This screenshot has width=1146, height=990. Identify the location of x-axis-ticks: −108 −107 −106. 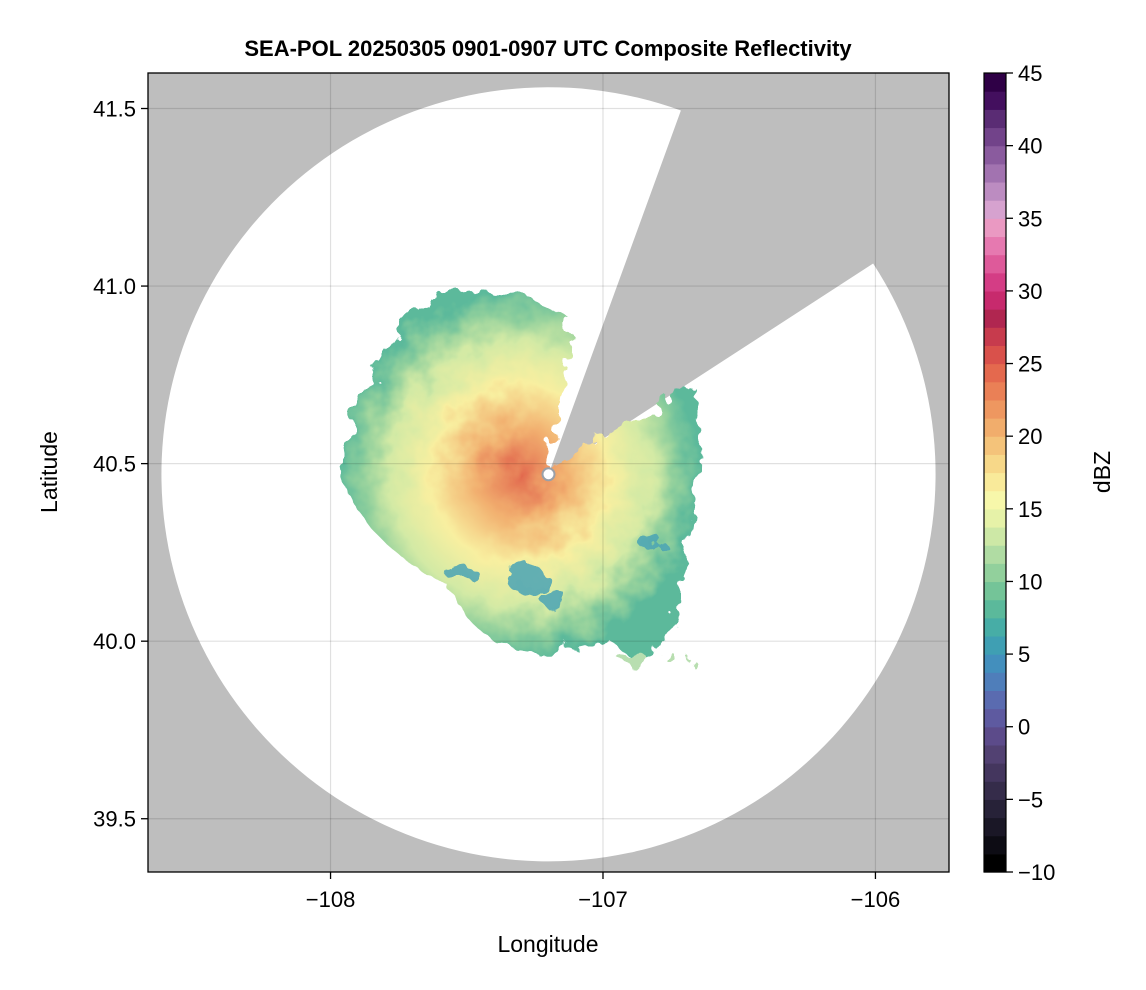
(603, 892).